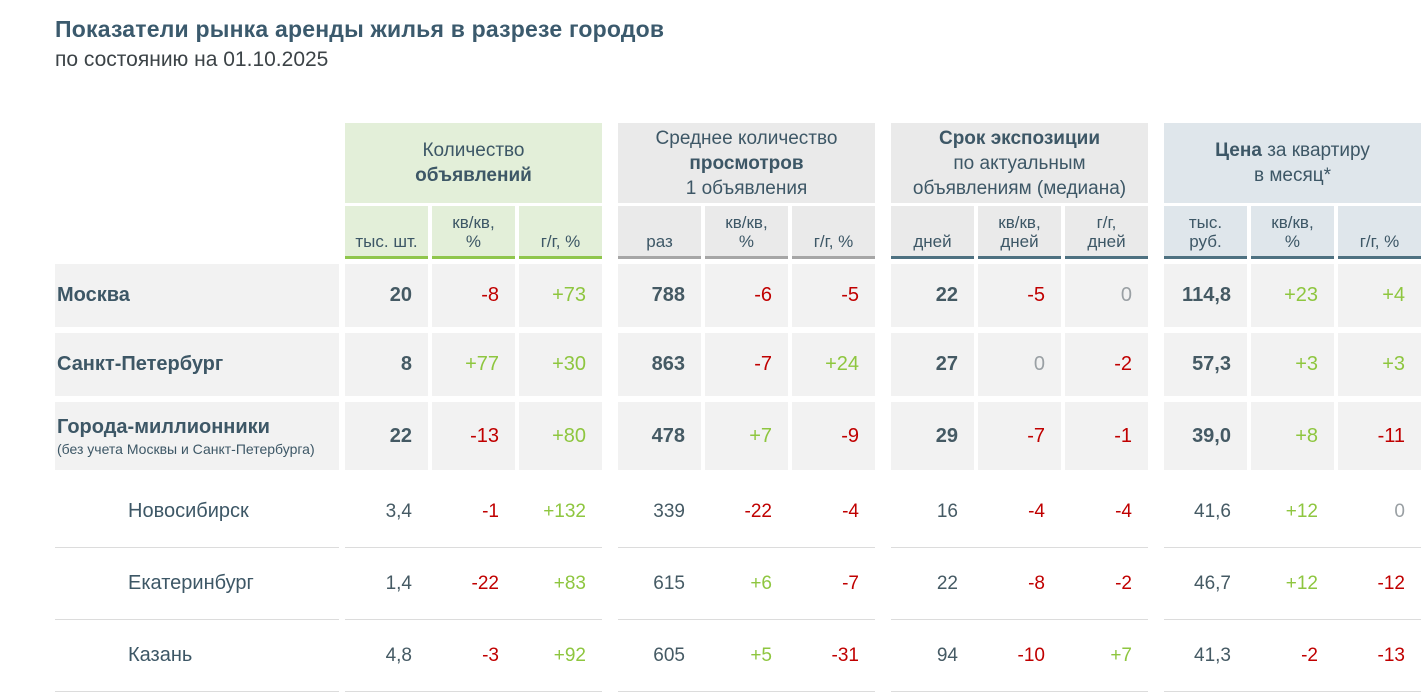 The image size is (1424, 692). Describe the element at coordinates (932, 364) in the screenshot. I see `value-cell: 27` at that location.